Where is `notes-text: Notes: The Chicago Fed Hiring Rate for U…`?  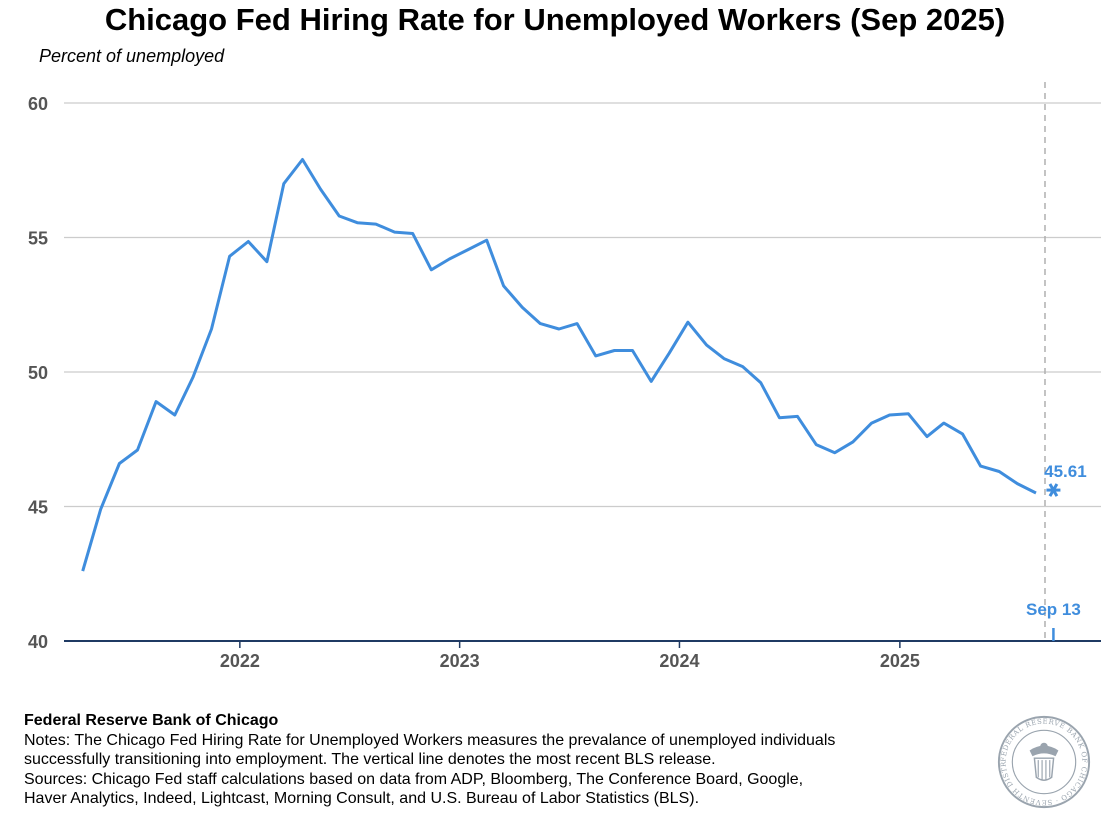 notes-text: Notes: The Chicago Fed Hiring Rate for U… is located at coordinates (430, 750).